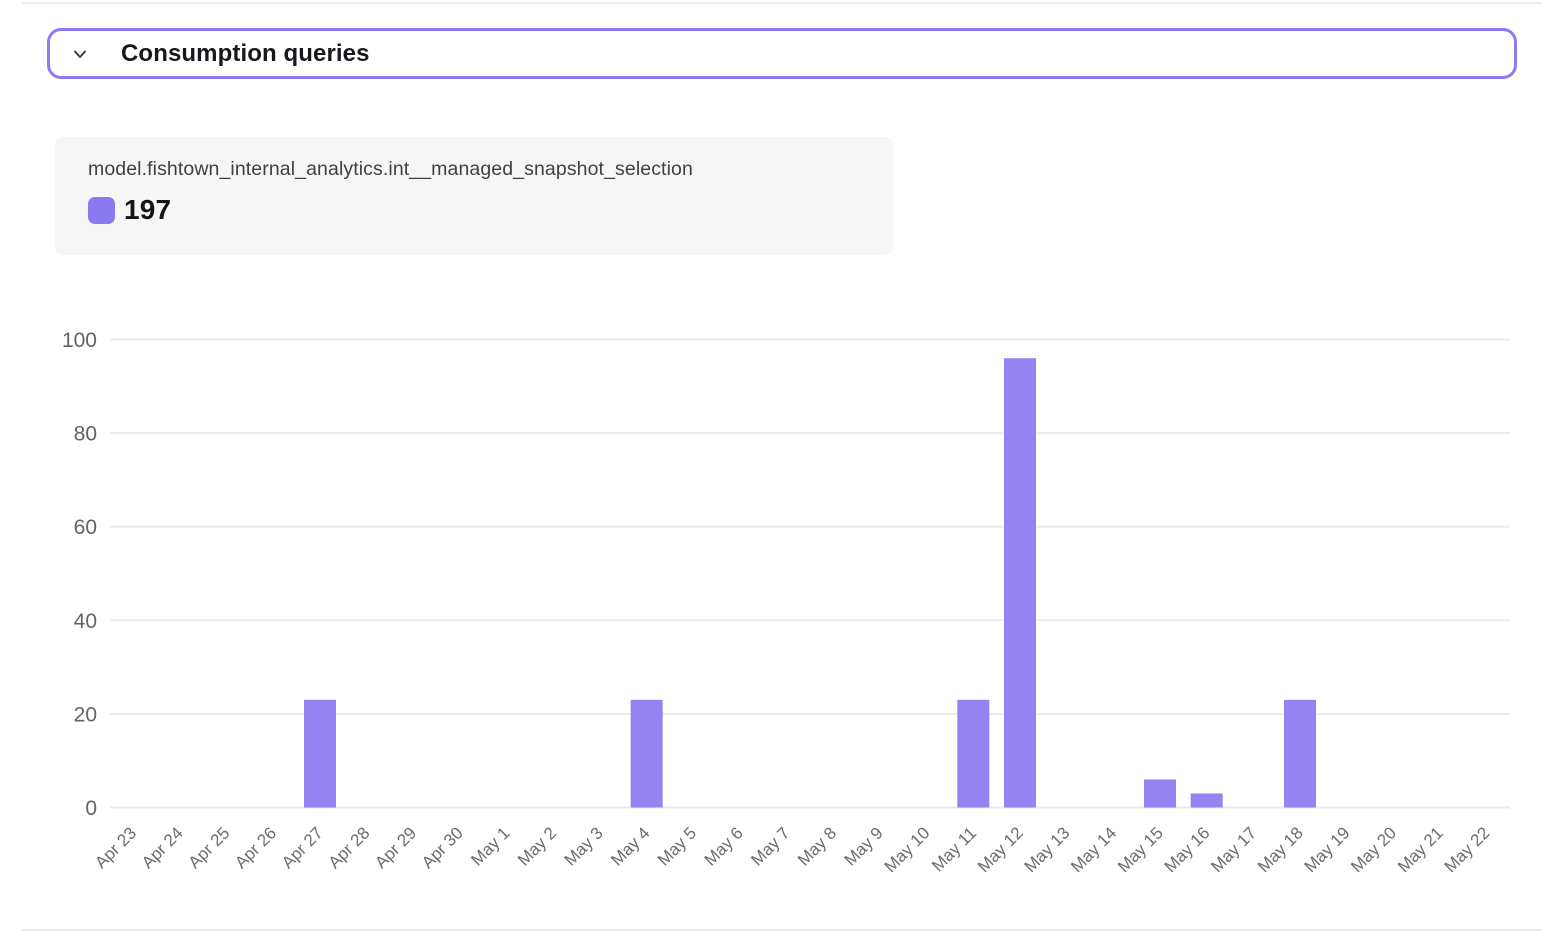 This screenshot has width=1564, height=940. Describe the element at coordinates (162, 847) in the screenshot. I see `x-axis-label: Apr 24` at that location.